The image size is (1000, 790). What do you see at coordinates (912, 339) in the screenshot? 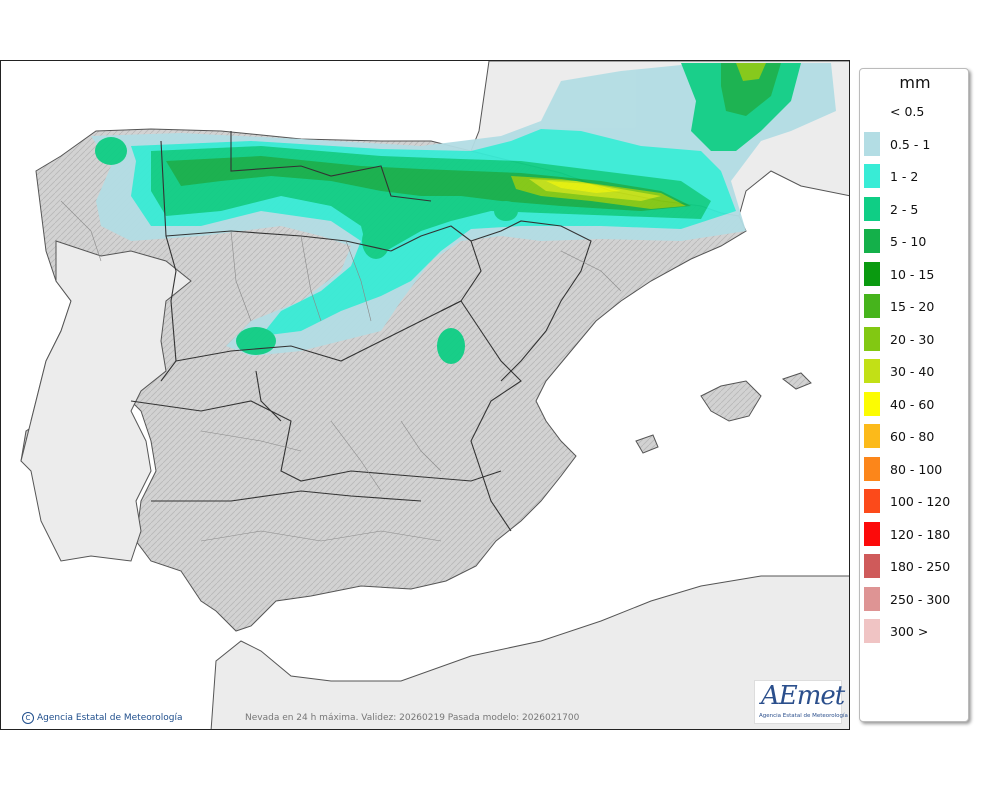
I see `legend-label: 20 - 30` at bounding box center [912, 339].